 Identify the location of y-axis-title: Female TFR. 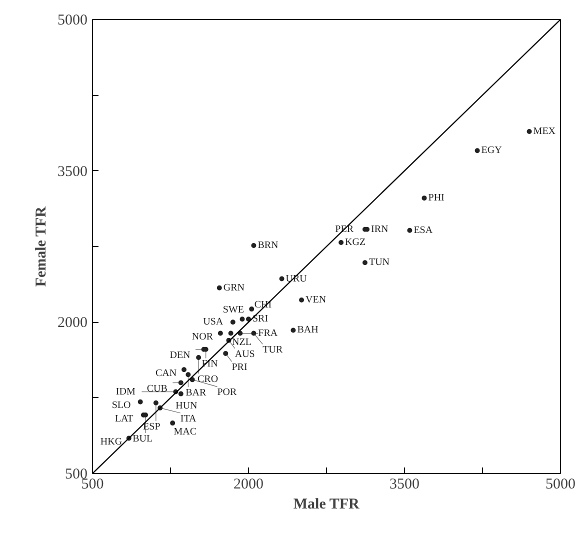
(42, 246).